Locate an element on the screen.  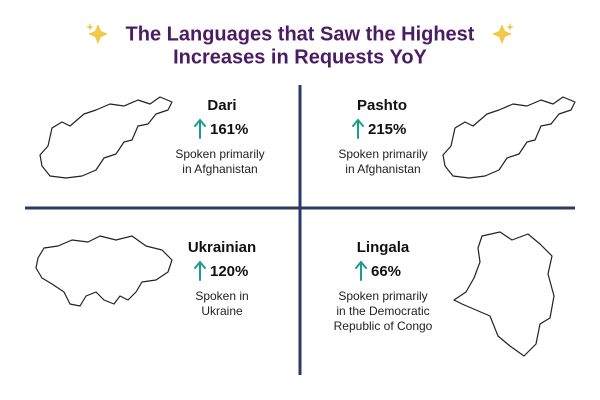
language-name: Ukrainian is located at coordinates (222, 247).